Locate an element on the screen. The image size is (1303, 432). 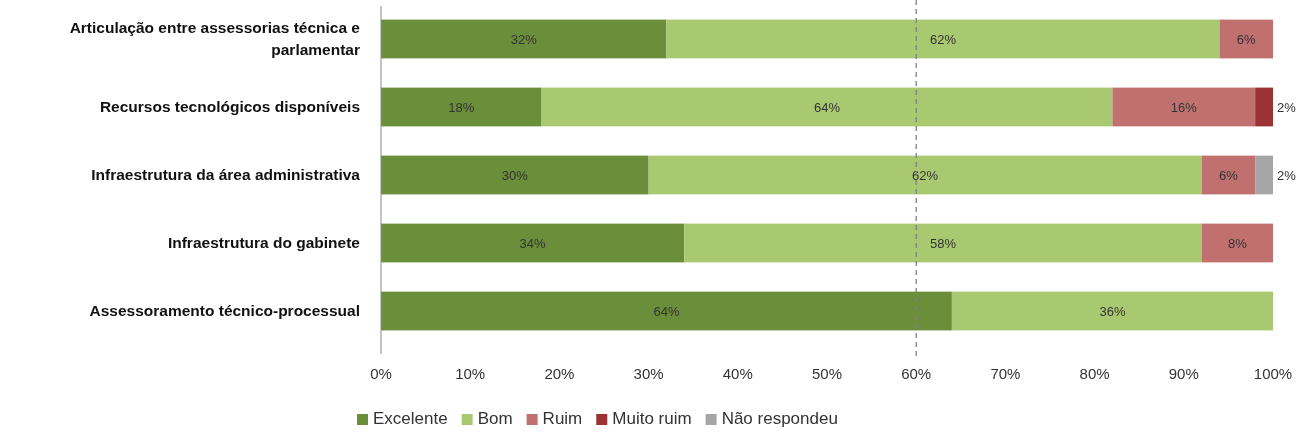
data-label: 32% is located at coordinates (524, 39).